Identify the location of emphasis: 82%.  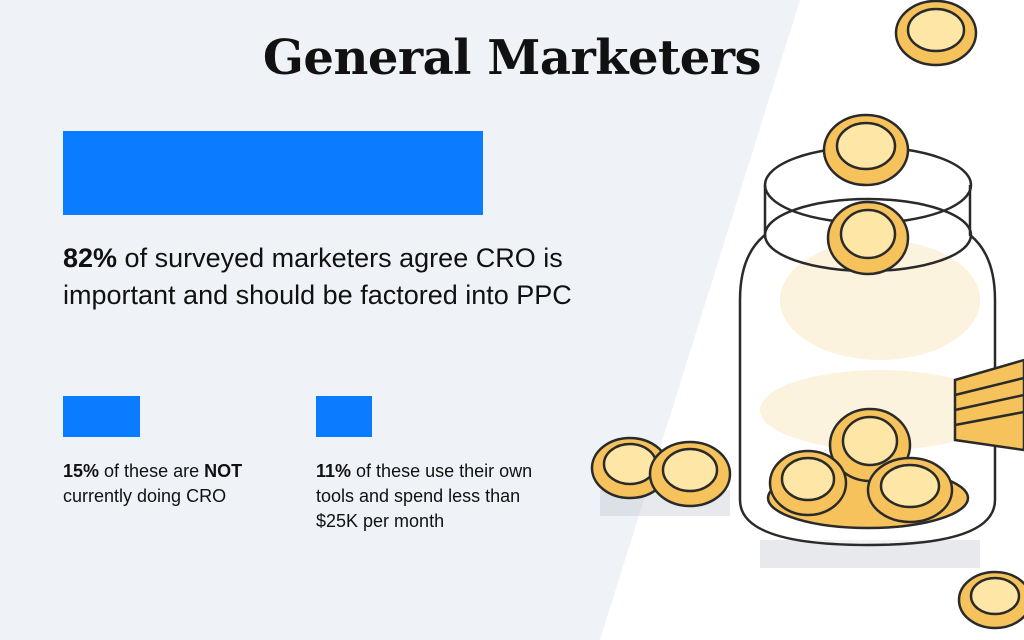
(90, 258).